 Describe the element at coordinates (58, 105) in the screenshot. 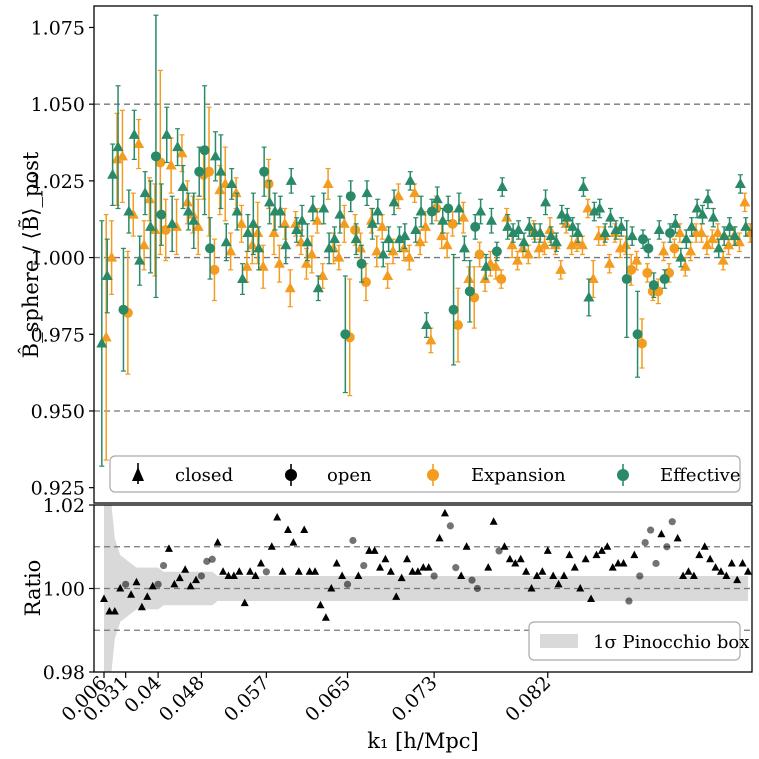

I see `top-ytick-label: 1.050` at that location.